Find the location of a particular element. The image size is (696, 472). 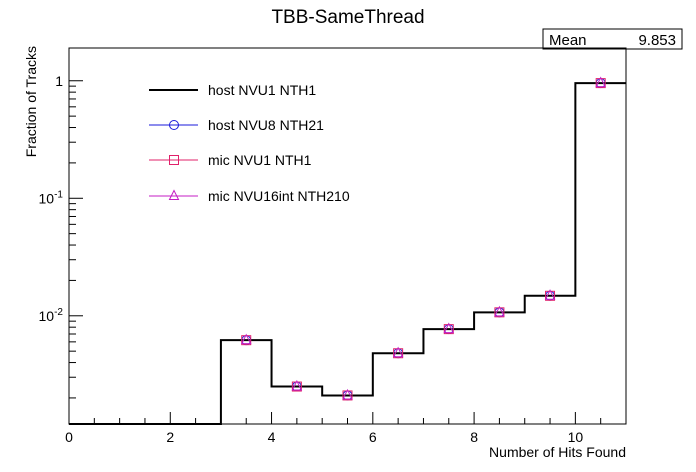

legend-entry: host NVU8 NTH21 is located at coordinates (236, 125).